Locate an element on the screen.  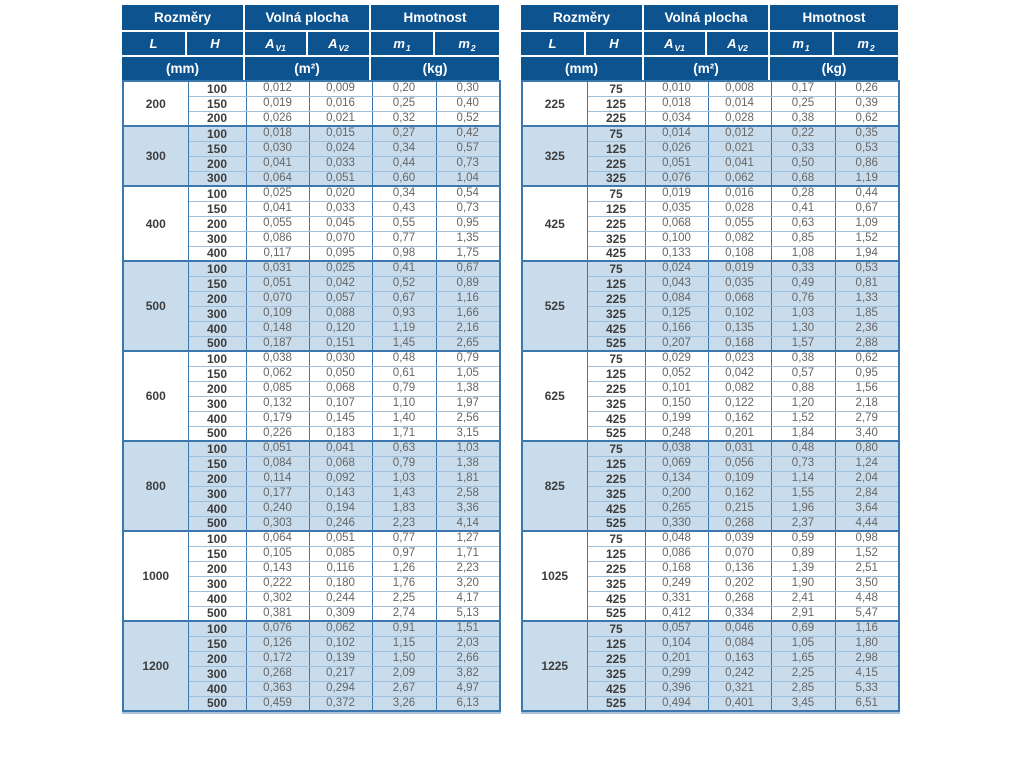
header-col-base: m is located at coordinates (464, 43).